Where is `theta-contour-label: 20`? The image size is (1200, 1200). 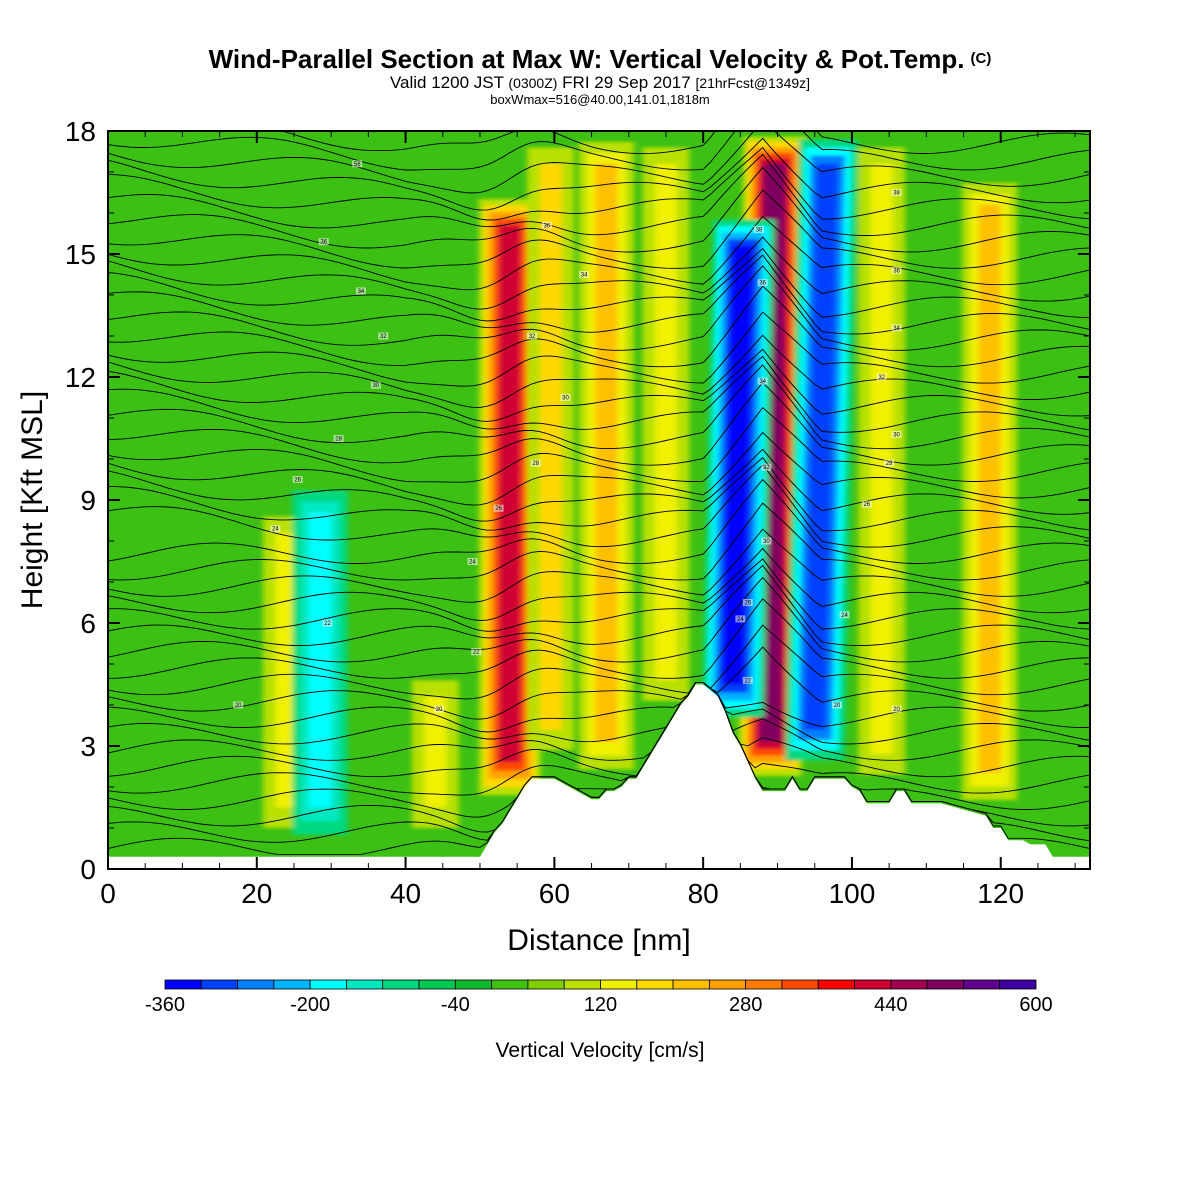
theta-contour-label: 20 is located at coordinates (837, 706).